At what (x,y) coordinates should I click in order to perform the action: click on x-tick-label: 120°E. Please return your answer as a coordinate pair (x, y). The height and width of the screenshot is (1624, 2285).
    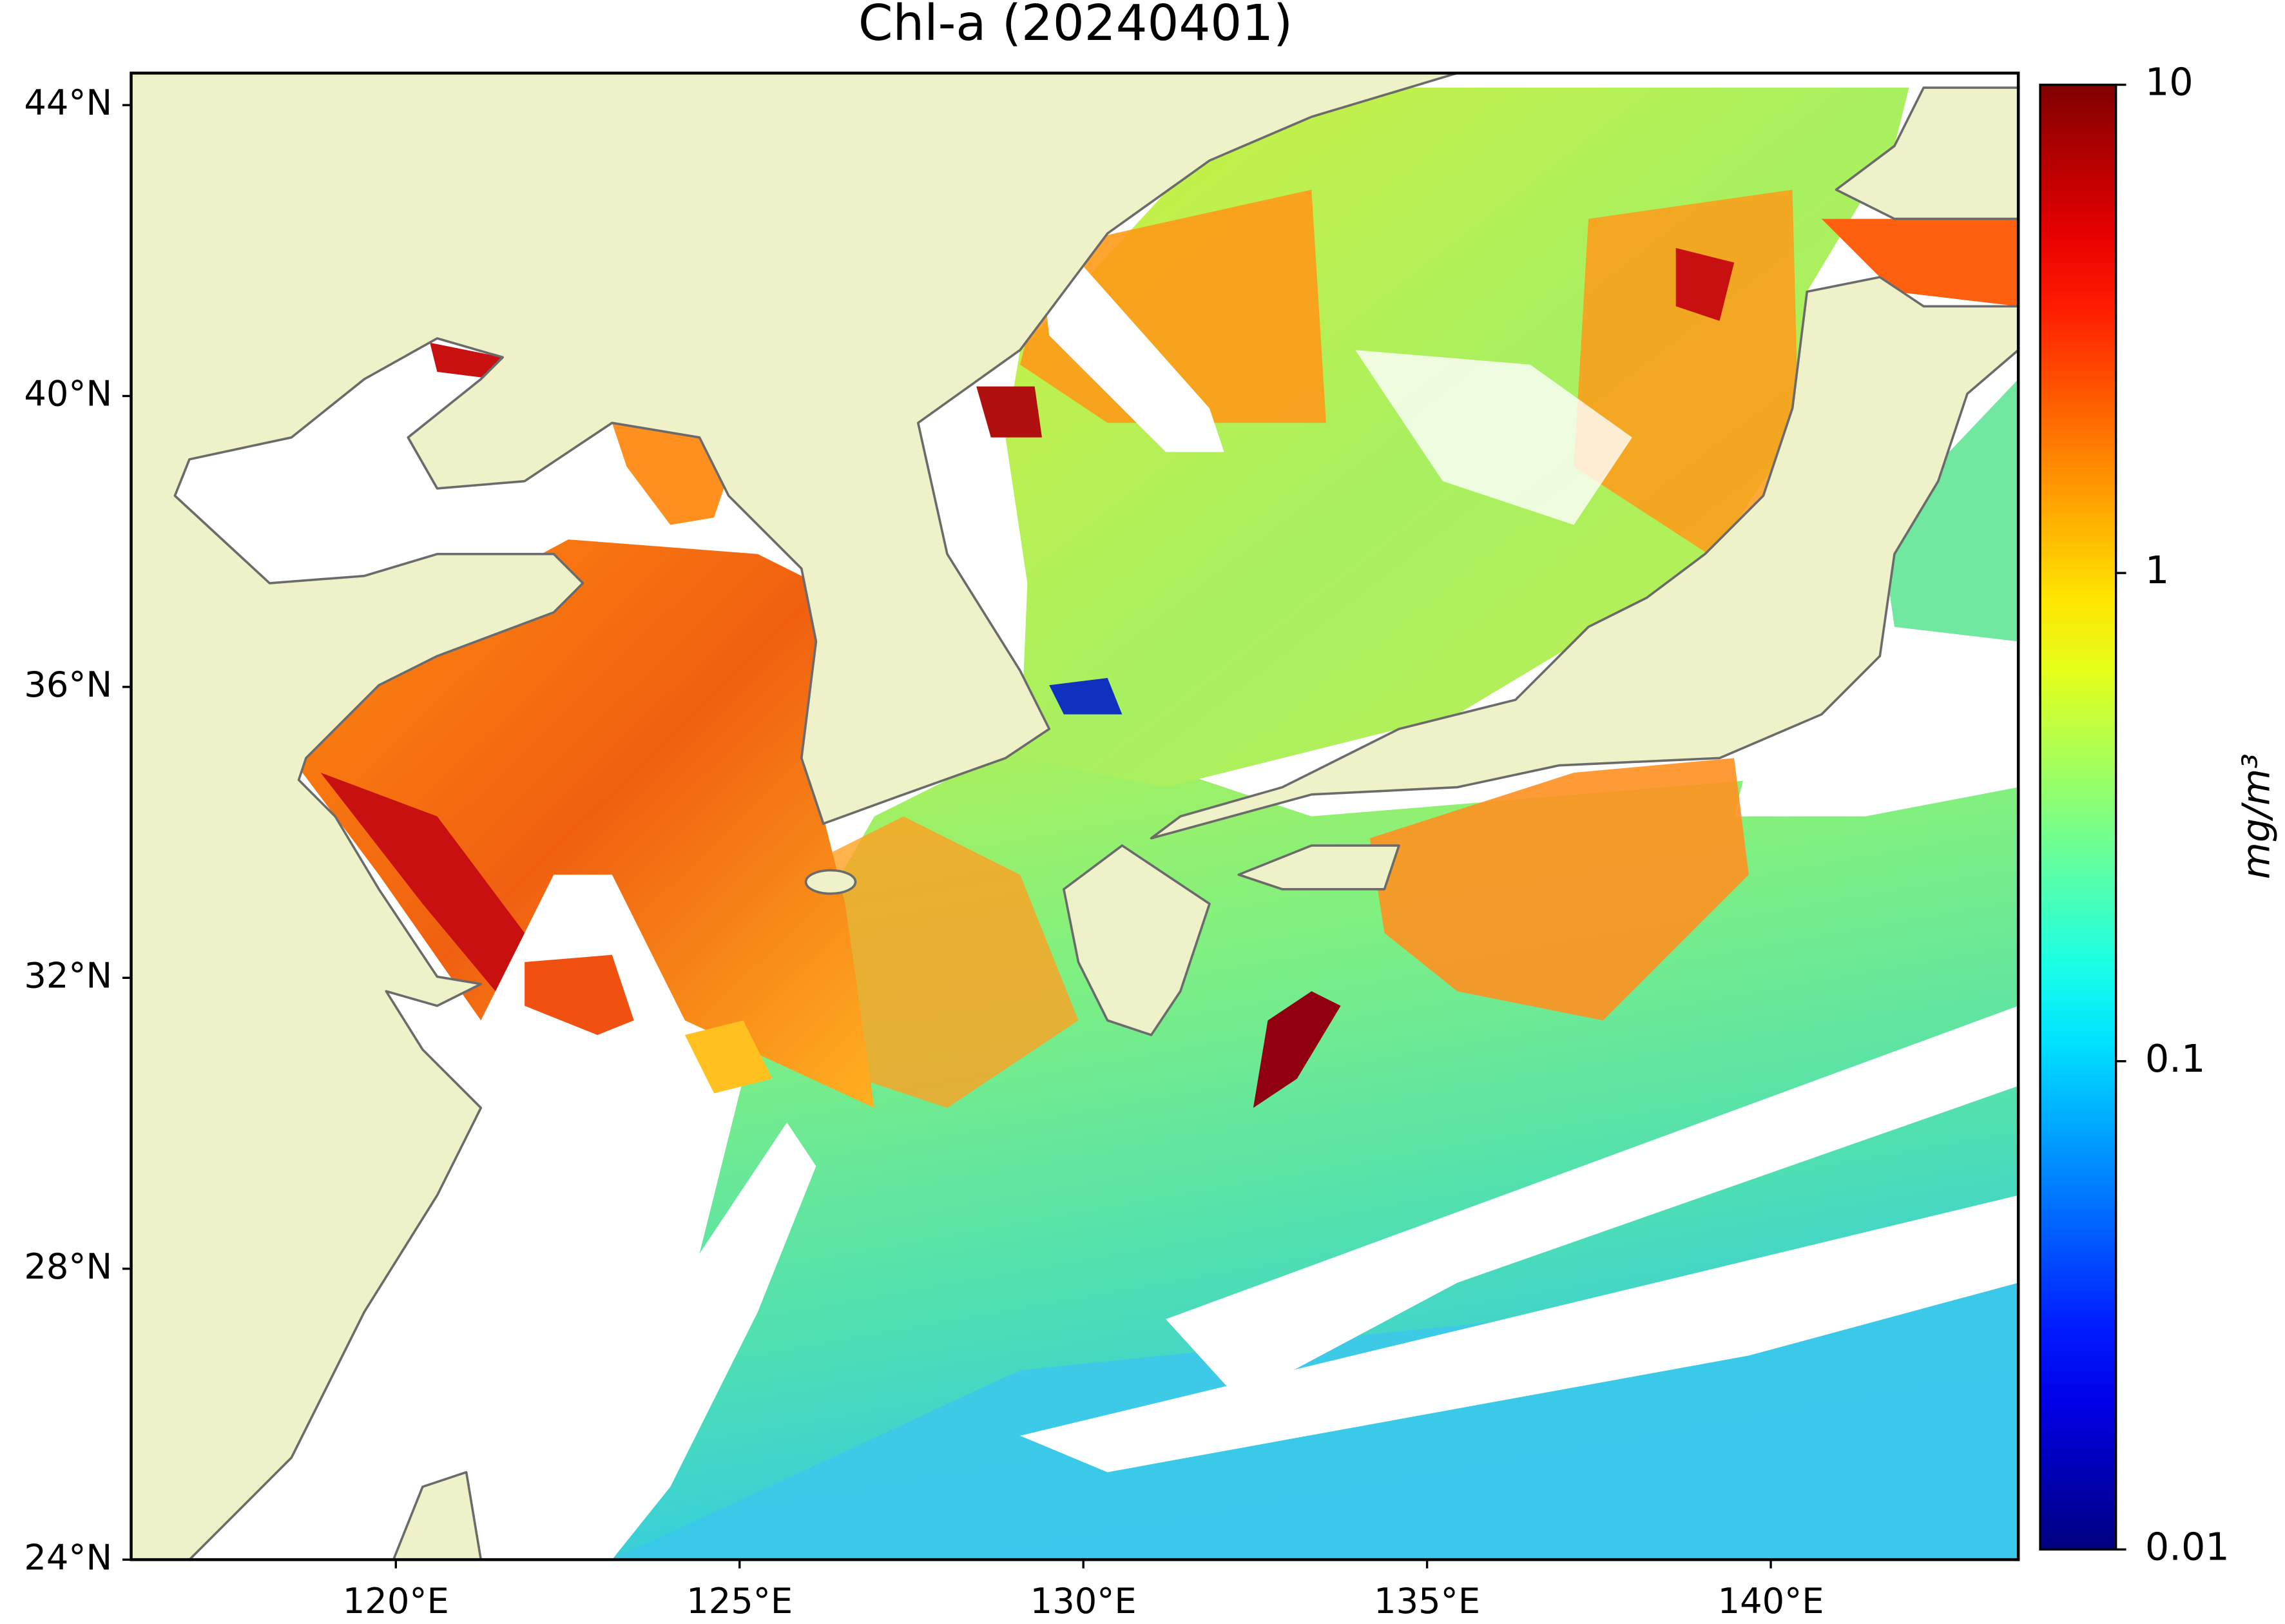
    Looking at the image, I should click on (396, 1601).